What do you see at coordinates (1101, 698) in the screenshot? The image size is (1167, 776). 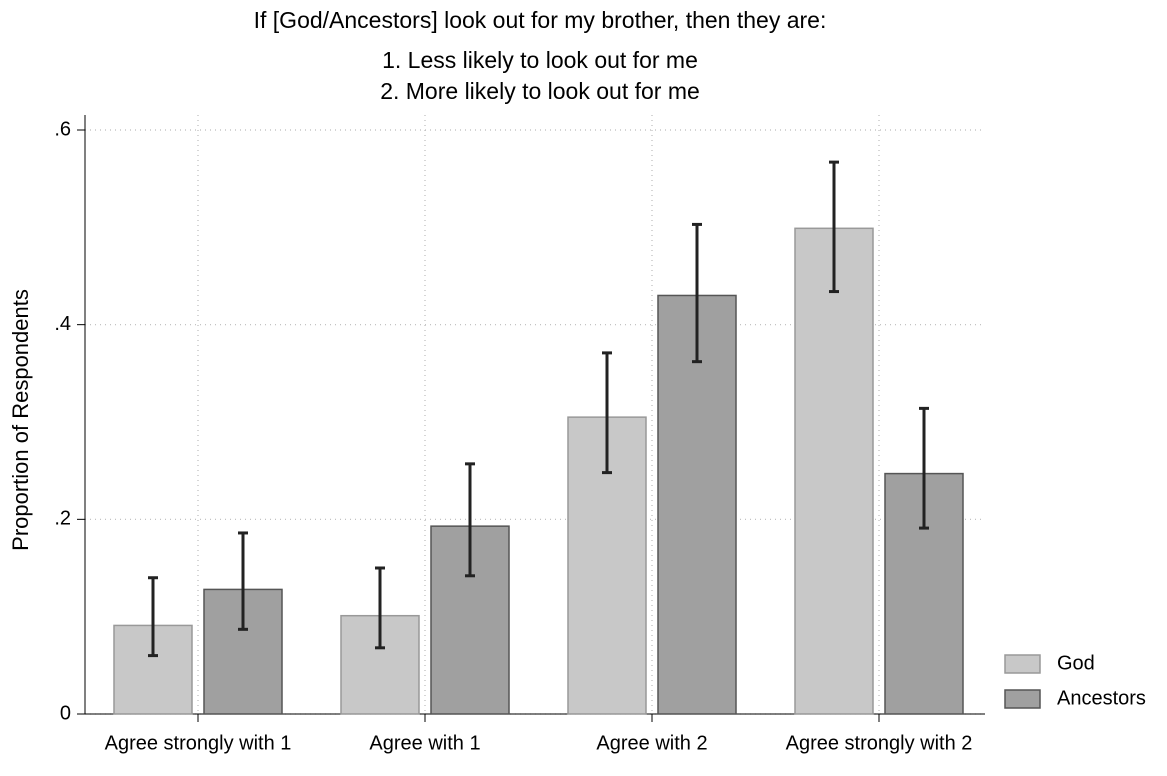 I see `legend-label: Ancestors` at bounding box center [1101, 698].